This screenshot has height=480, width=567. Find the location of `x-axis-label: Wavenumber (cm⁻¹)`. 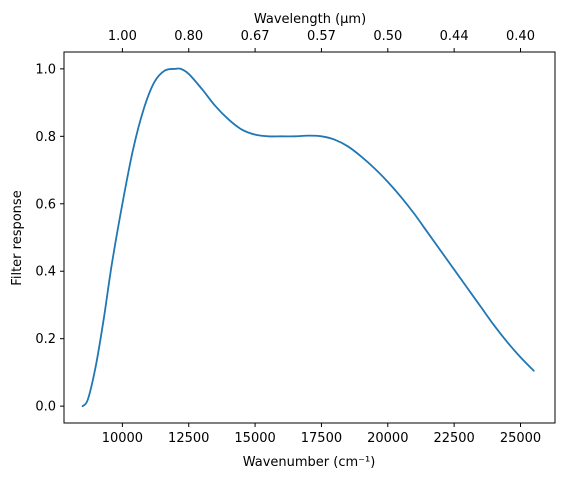

x-axis-label: Wavenumber (cm⁻¹) is located at coordinates (309, 462).